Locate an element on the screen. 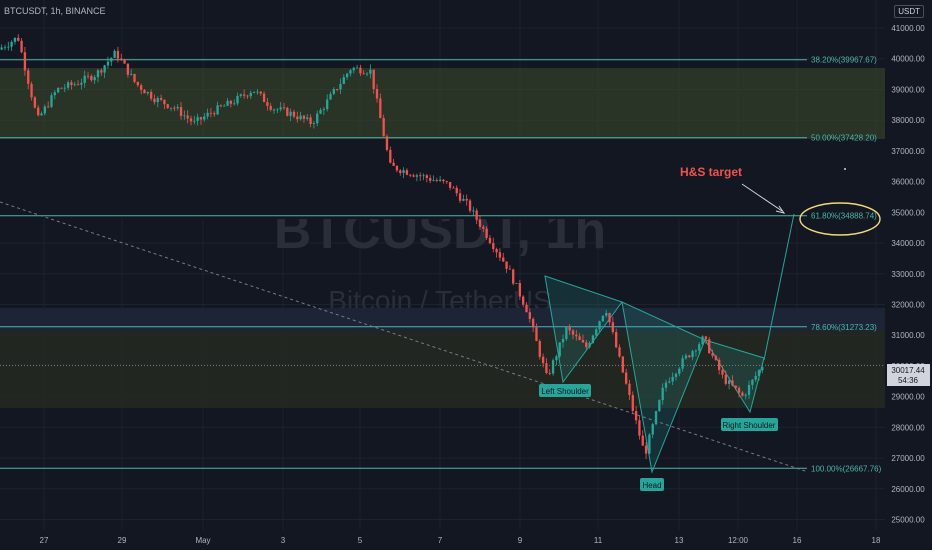 The image size is (932, 550). fib-label: 78.60%(31273.23) is located at coordinates (844, 327).